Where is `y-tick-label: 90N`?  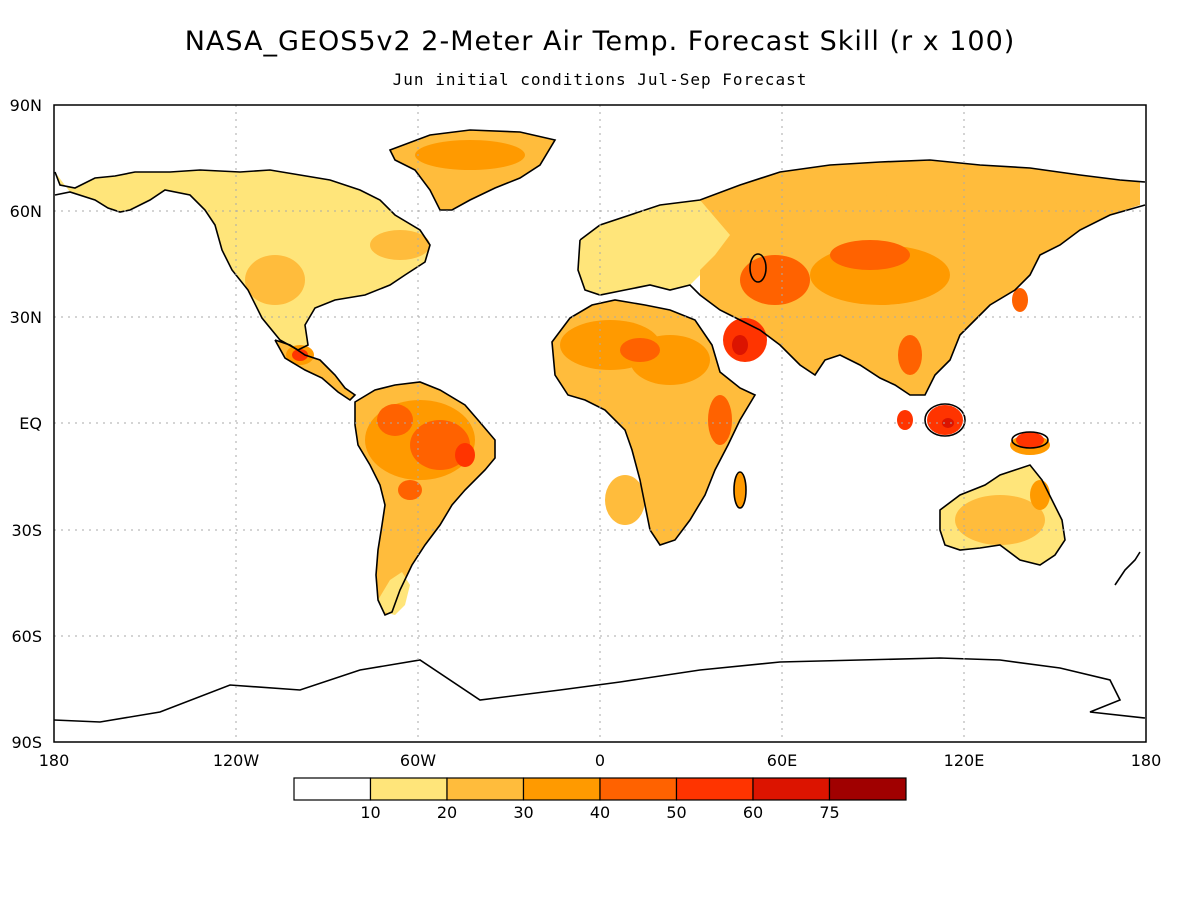
y-tick-label: 90N is located at coordinates (26, 105).